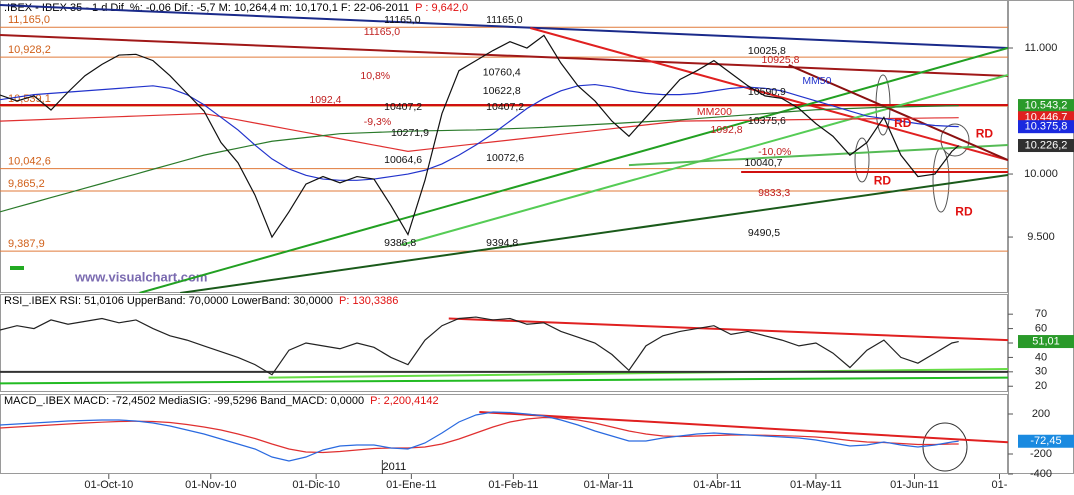  Describe the element at coordinates (764, 233) in the screenshot. I see `annotation: 9490,5` at that location.